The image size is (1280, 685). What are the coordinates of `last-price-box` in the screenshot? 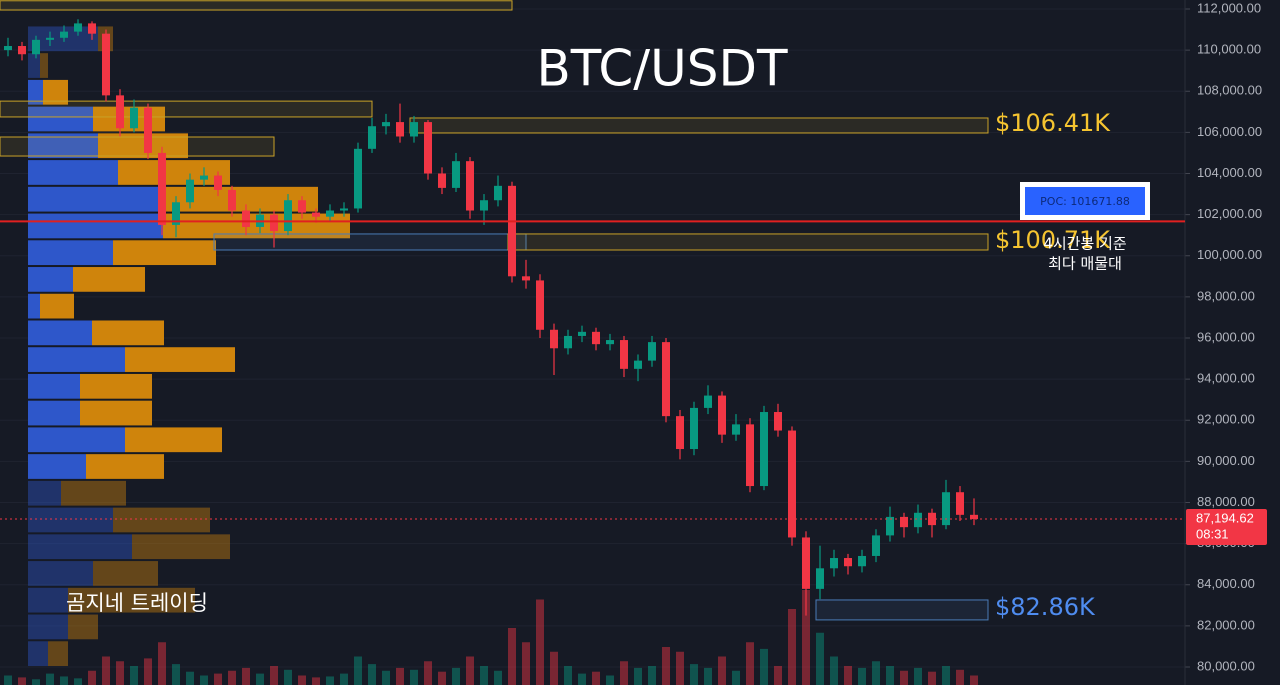 It's located at (1226, 527).